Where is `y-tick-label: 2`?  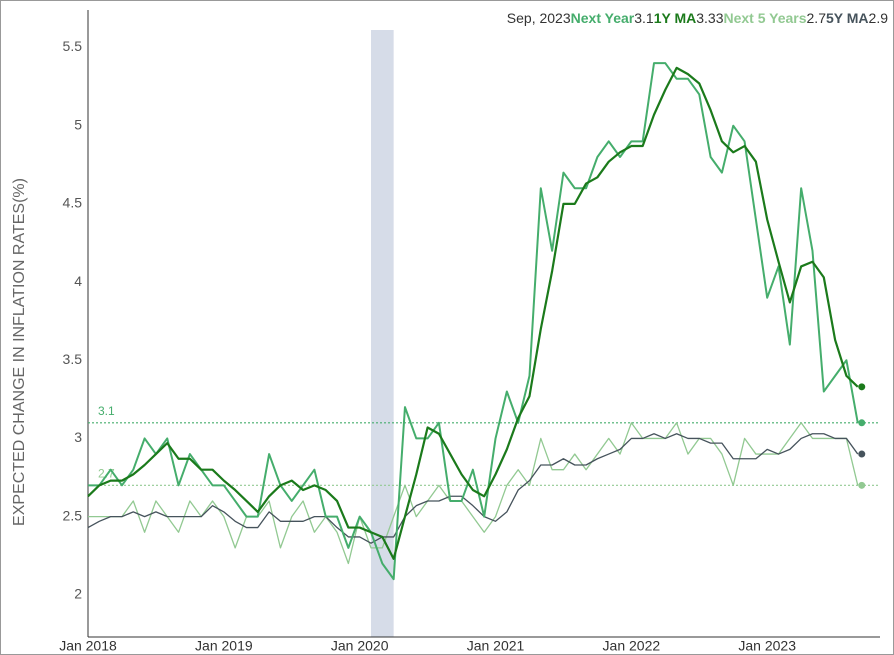
y-tick-label: 2 is located at coordinates (78, 593).